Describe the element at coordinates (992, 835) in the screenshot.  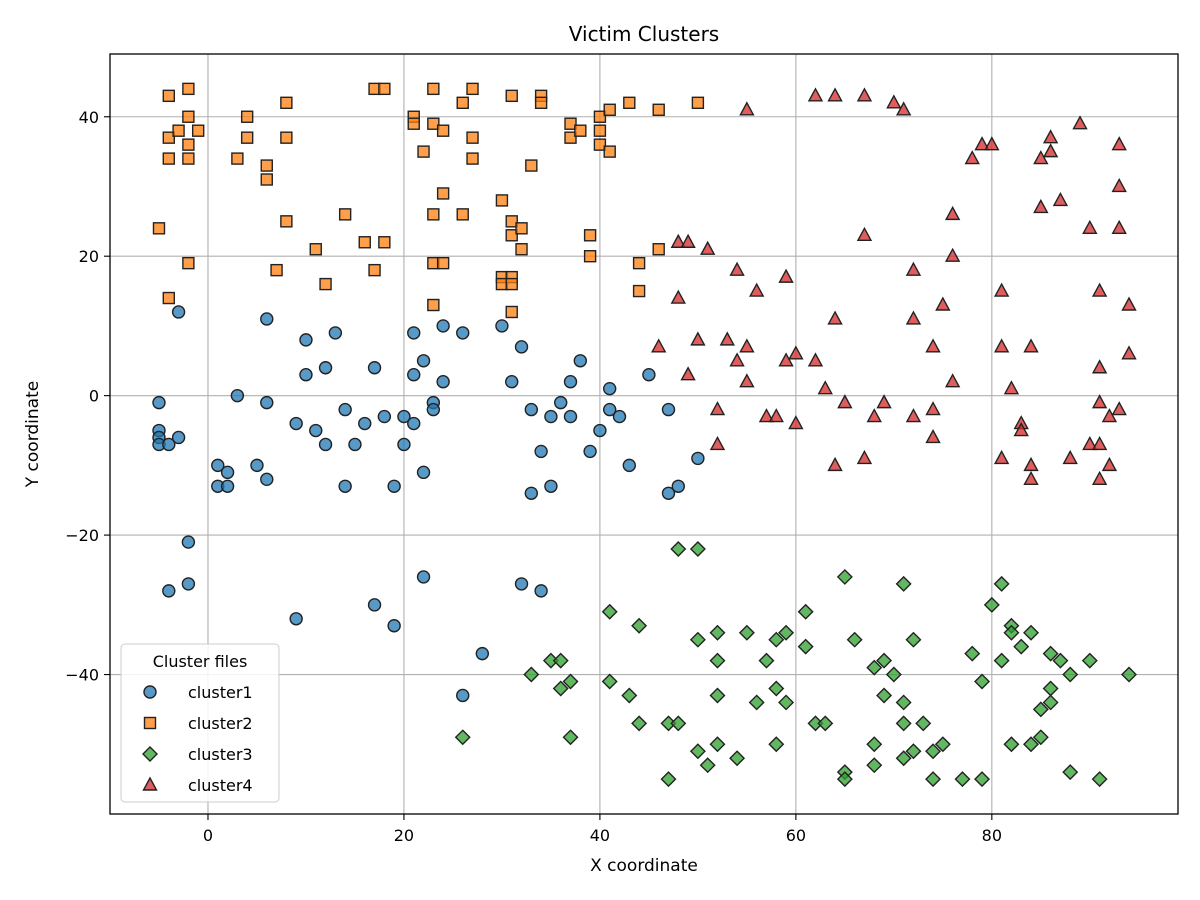
I see `x-tick-label: 80` at that location.